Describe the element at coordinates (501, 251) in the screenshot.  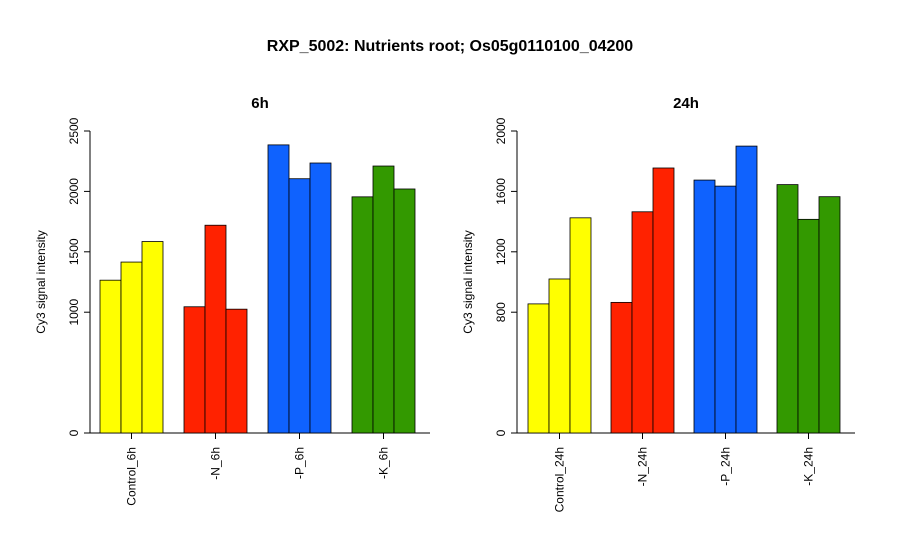
I see `y-tick-label: 1200` at that location.